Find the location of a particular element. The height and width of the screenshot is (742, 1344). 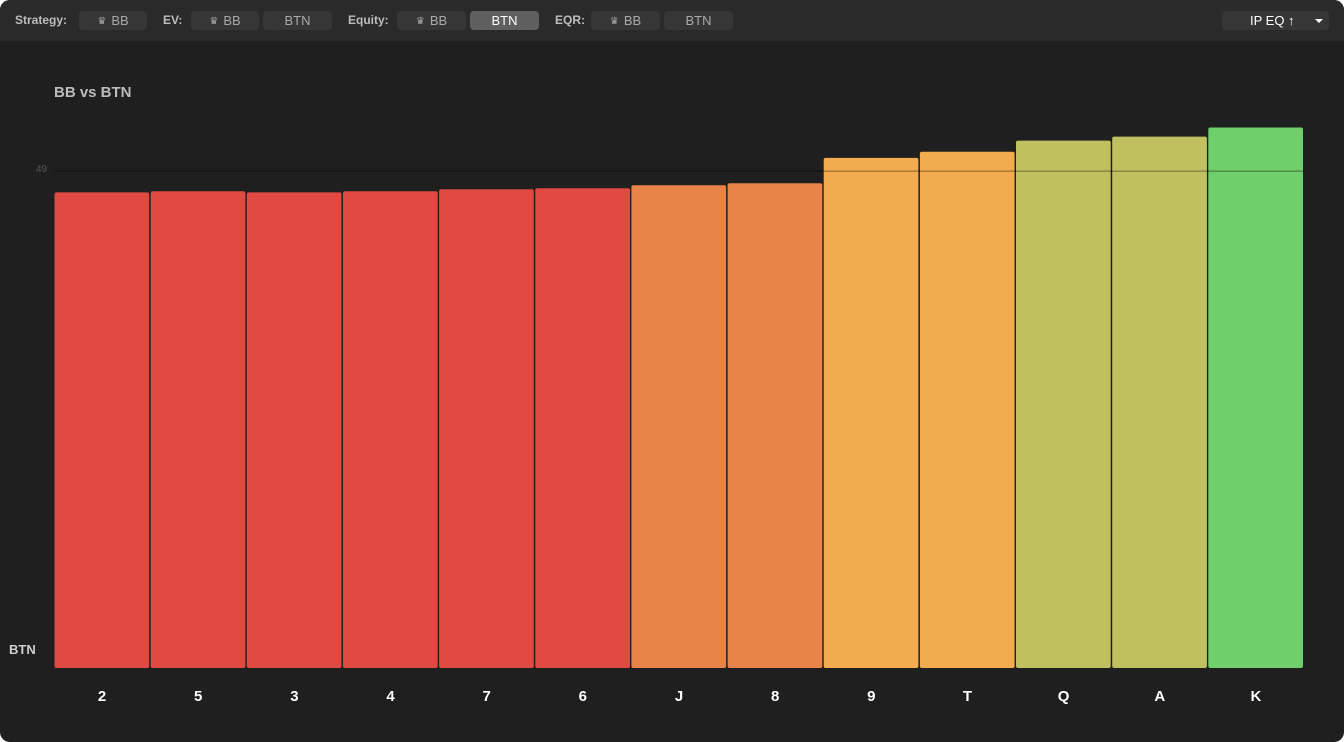

equity-btn-button: BTN is located at coordinates (504, 20).